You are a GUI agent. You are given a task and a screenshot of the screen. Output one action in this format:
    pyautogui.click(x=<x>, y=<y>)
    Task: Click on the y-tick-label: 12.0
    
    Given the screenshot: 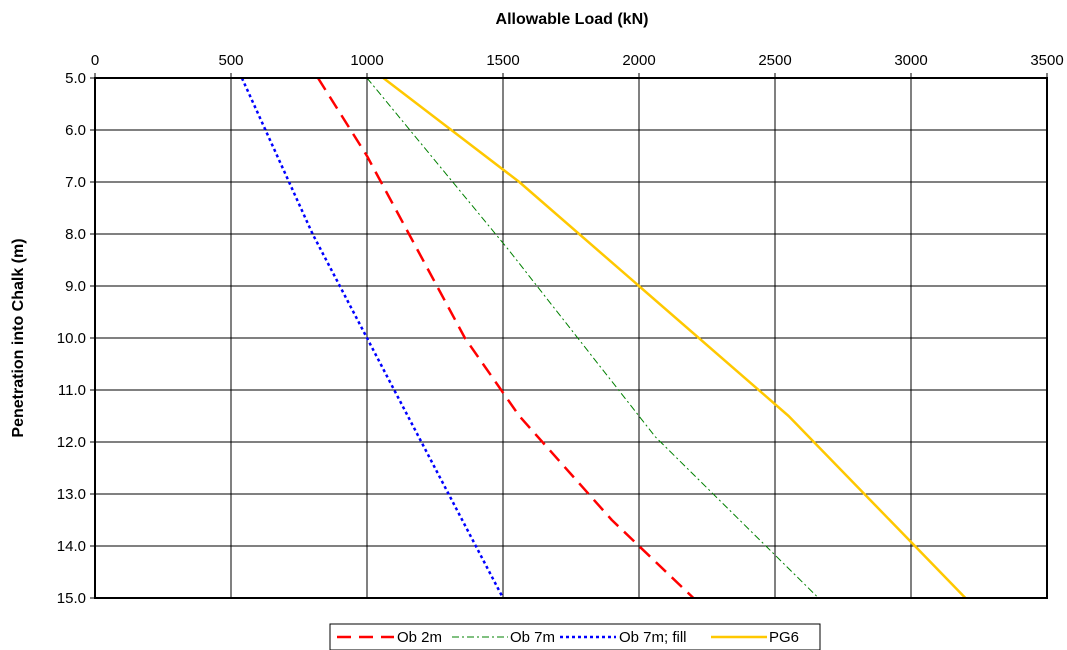 What is the action you would take?
    pyautogui.click(x=71, y=442)
    